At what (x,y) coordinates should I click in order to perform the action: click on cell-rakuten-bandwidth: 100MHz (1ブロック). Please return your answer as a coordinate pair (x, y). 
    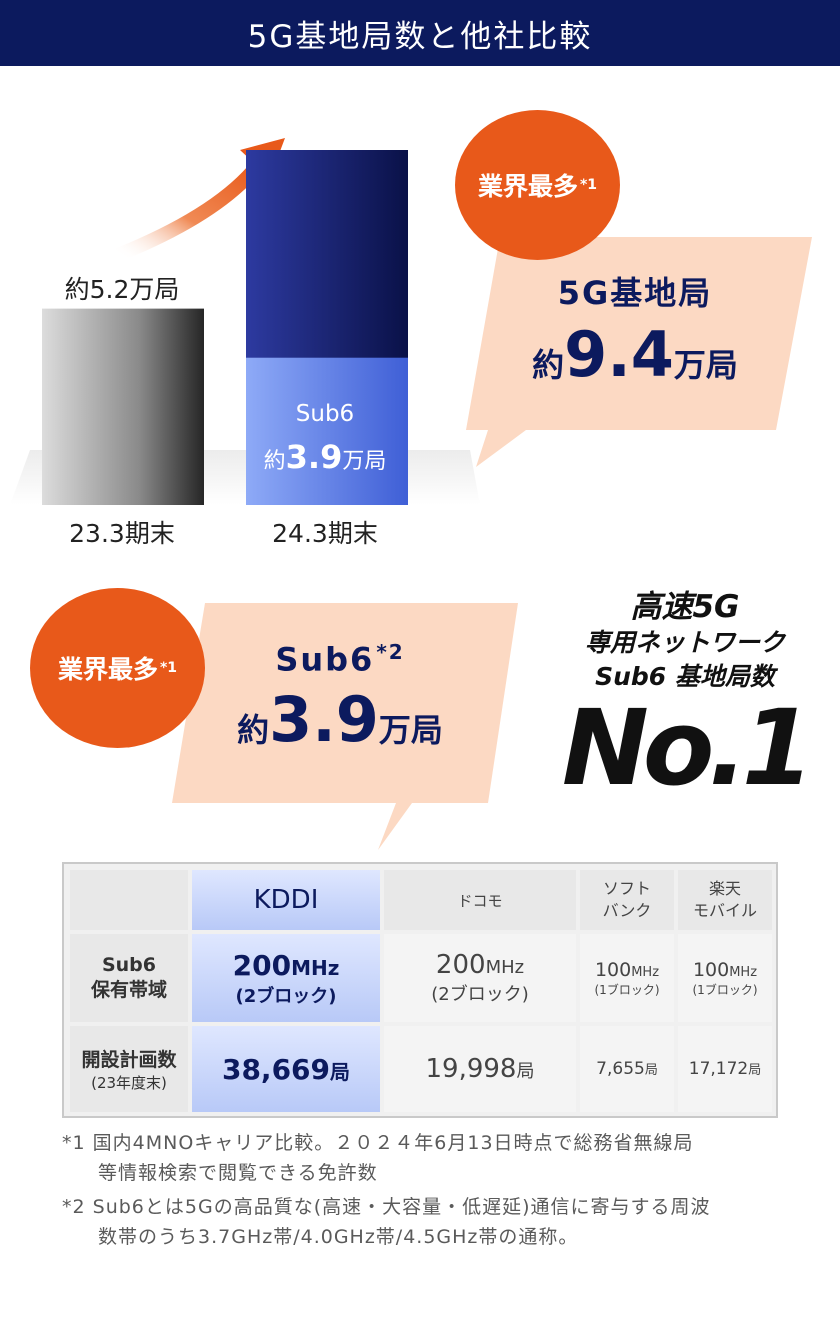
    Looking at the image, I should click on (725, 978).